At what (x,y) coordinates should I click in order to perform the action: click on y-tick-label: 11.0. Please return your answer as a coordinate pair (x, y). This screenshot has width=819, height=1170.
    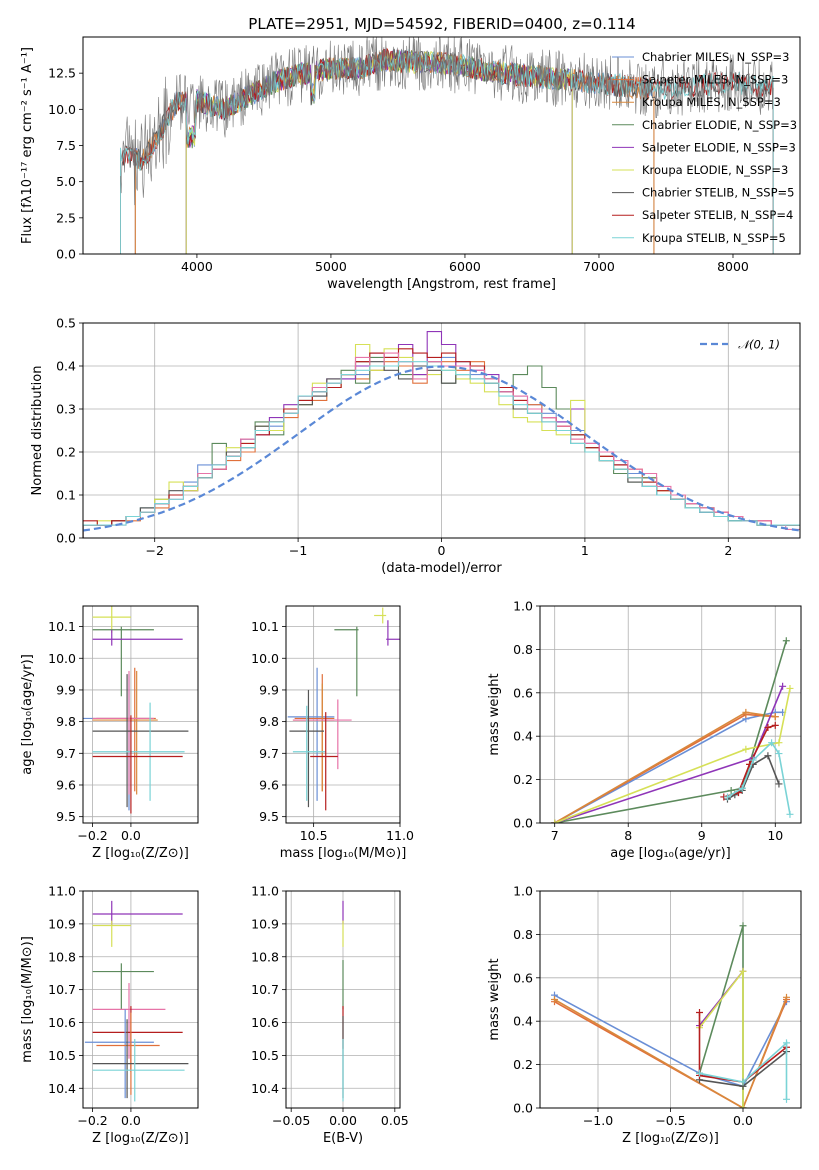
    Looking at the image, I should click on (62, 891).